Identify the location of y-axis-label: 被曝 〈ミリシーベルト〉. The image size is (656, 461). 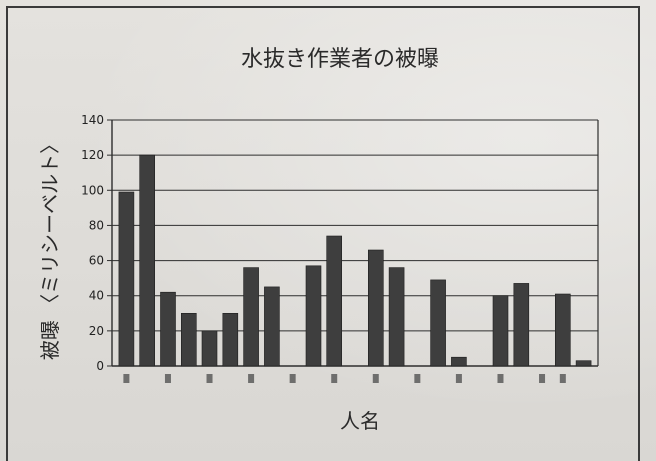
(50, 247).